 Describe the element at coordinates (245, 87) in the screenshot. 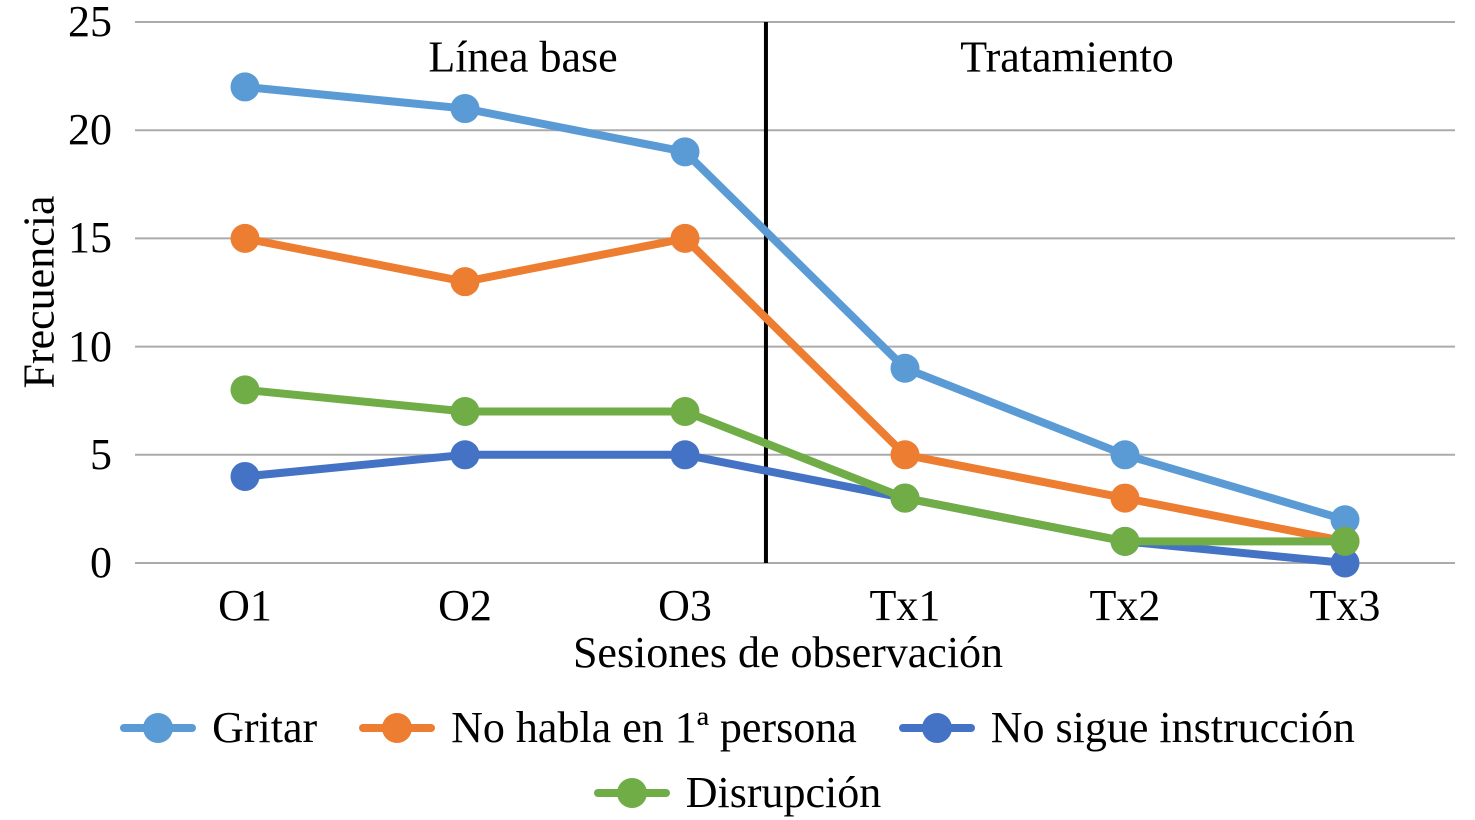

I see `marker-gritar-O1` at that location.